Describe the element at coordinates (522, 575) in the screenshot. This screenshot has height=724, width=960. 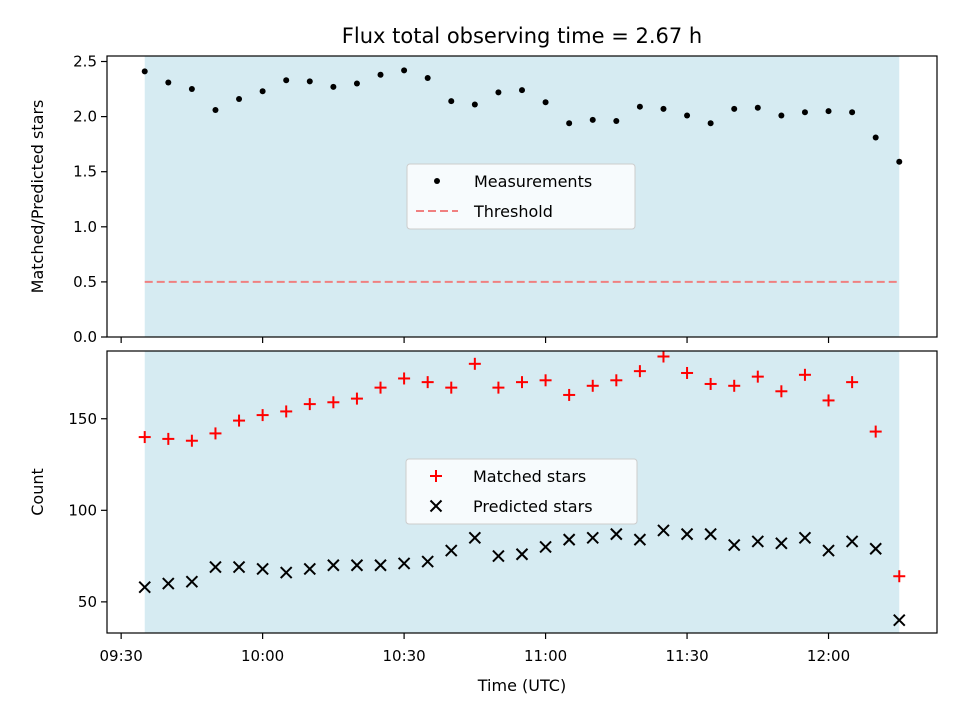
I see `series-predicted-stars` at that location.